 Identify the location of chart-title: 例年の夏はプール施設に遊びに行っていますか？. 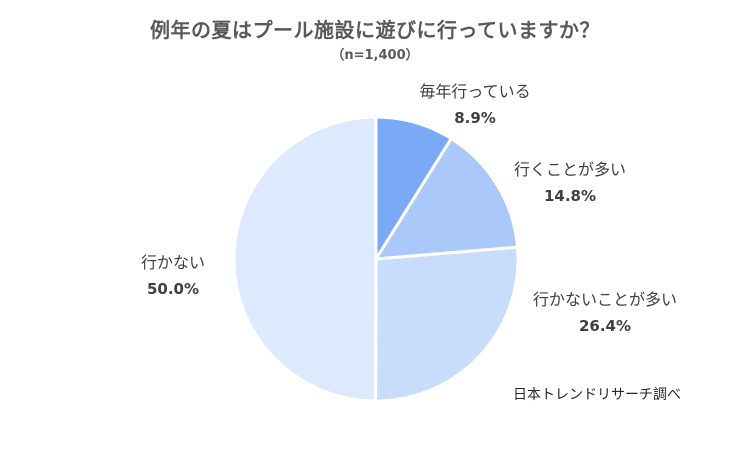
(375, 30).